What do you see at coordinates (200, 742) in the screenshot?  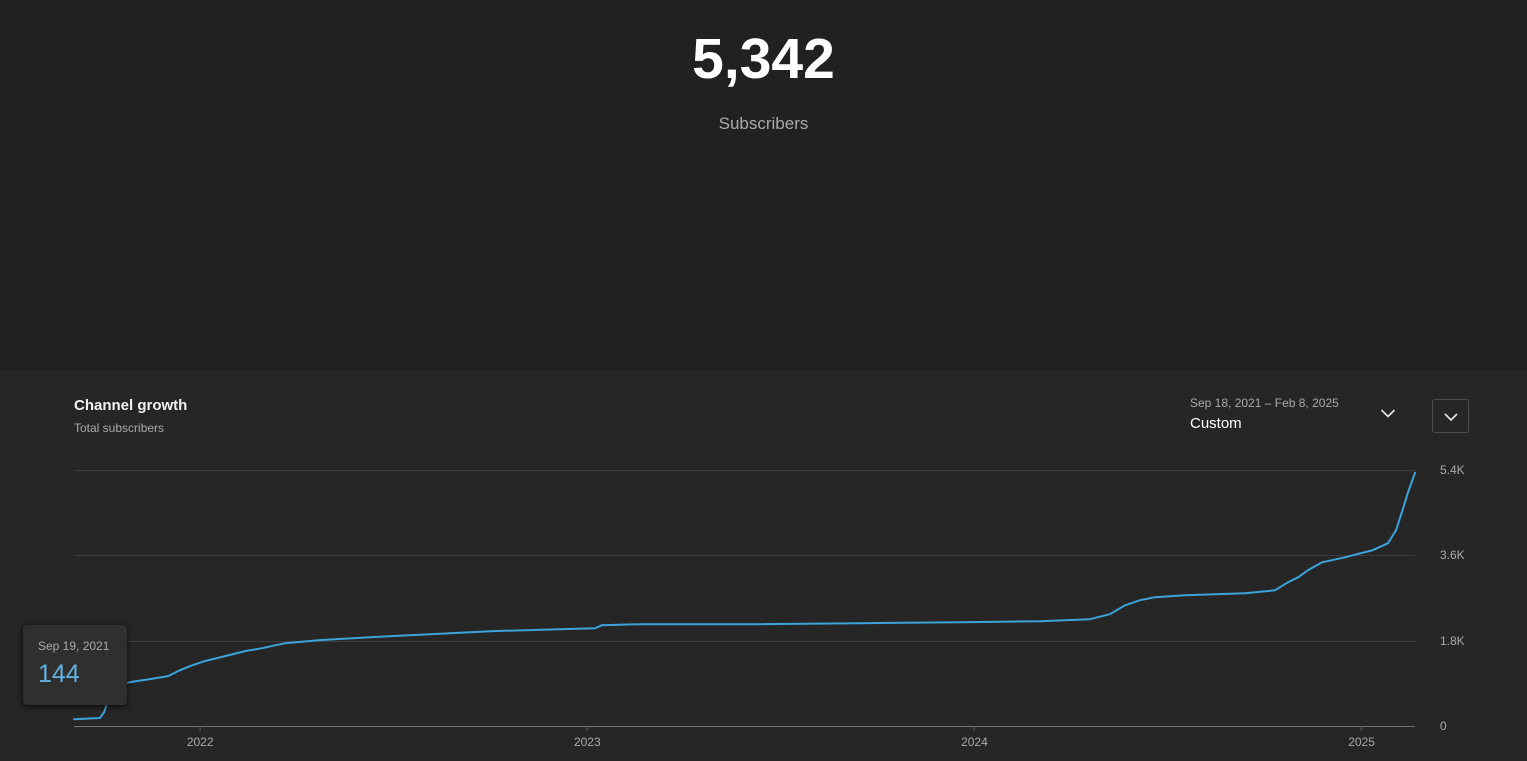 I see `x-axis-label: 2022` at bounding box center [200, 742].